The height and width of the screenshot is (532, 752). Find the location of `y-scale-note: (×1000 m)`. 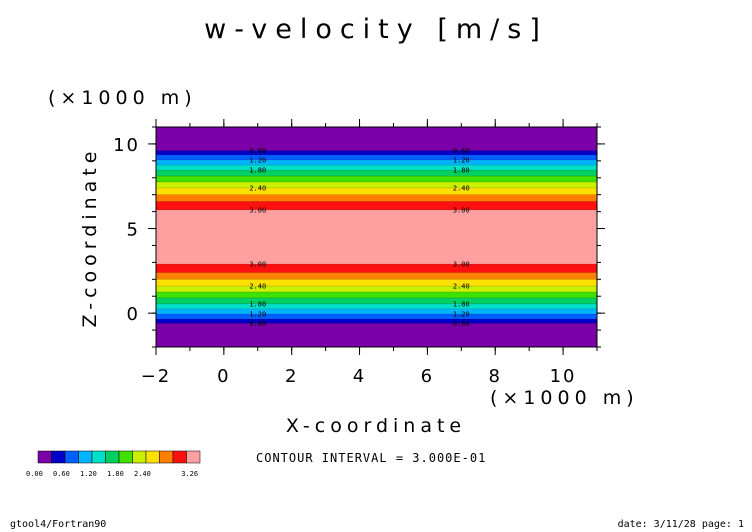

y-scale-note: (×1000 m) is located at coordinates (122, 98).